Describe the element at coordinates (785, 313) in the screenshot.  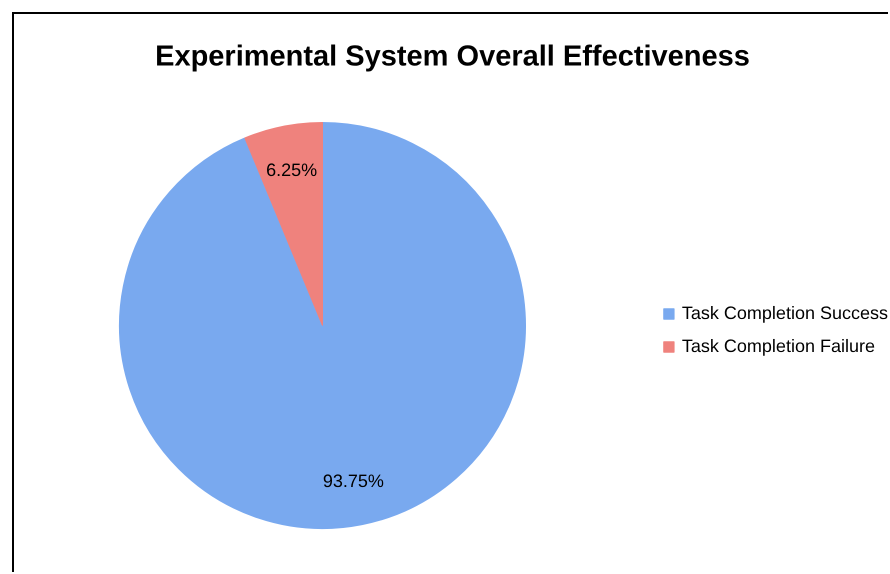
I see `legend-label: Task Completion Success` at that location.